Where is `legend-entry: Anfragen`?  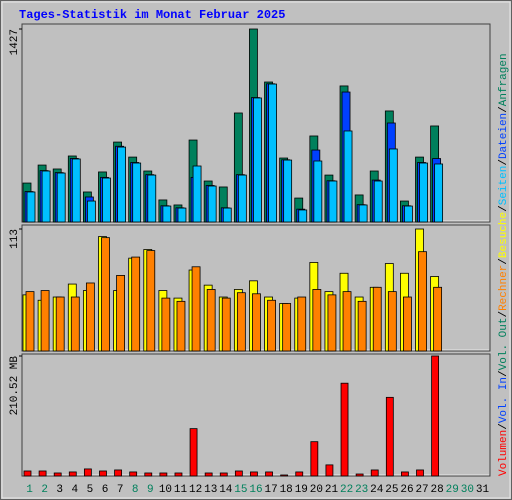 legend-entry: Anfragen is located at coordinates (504, 79).